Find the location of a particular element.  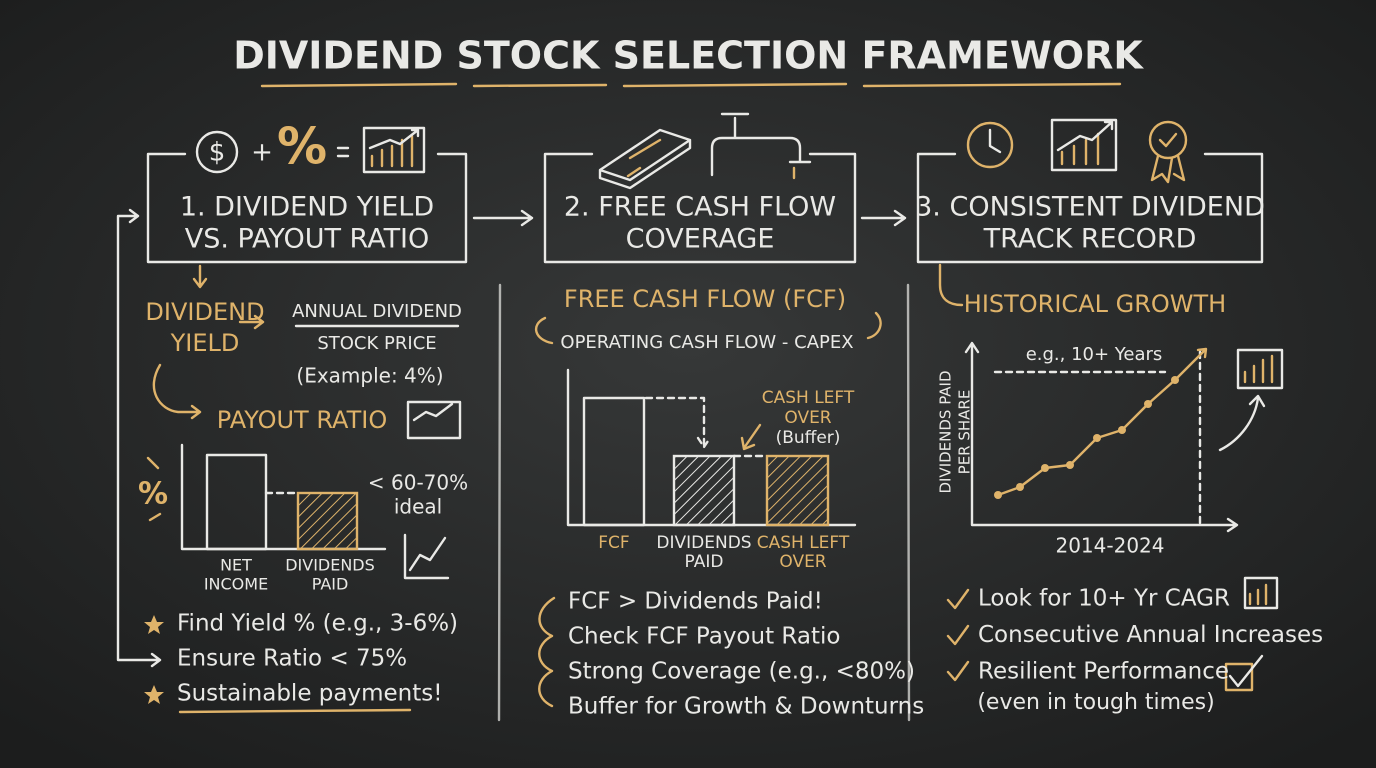

bar-label: FCF is located at coordinates (613, 543).